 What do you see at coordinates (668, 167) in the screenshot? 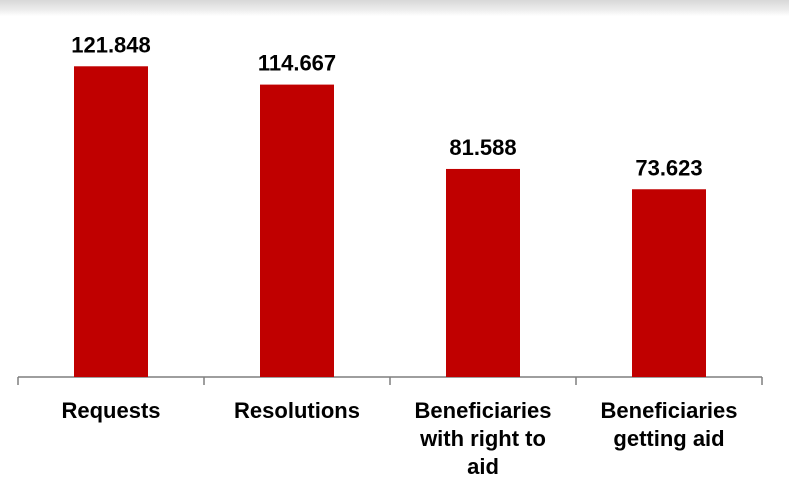
I see `data-label-4: 73.623` at bounding box center [668, 167].